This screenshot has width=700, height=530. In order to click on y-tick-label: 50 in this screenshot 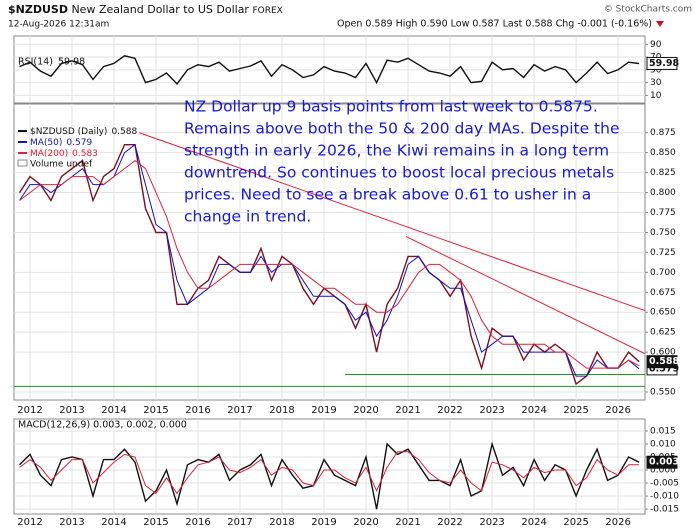, I will do `click(656, 70)`.